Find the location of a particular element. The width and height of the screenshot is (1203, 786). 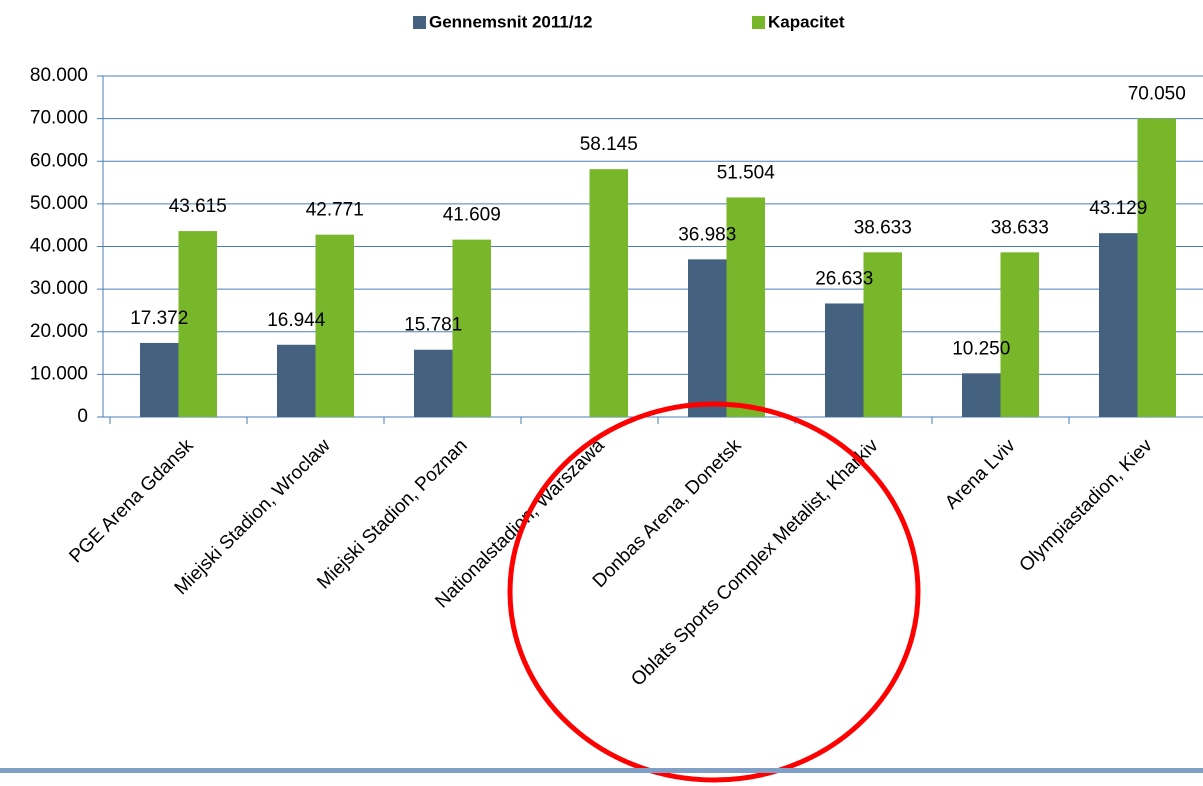

x-tick-label: Arena Lviv is located at coordinates (980, 474).